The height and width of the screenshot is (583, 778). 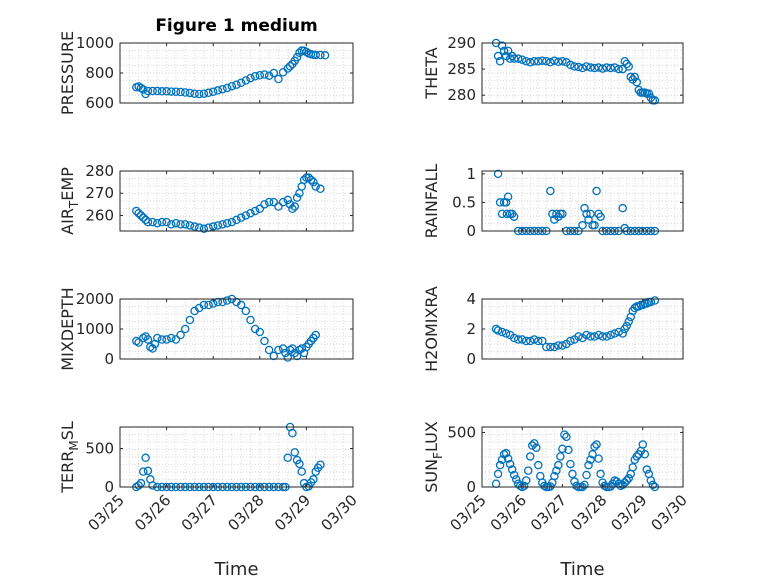 What do you see at coordinates (431, 73) in the screenshot?
I see `y-axis-label: THETA` at bounding box center [431, 73].